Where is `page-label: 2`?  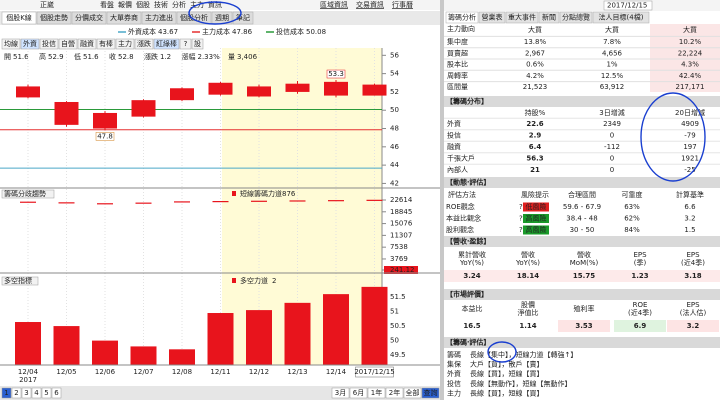 page-label: 2 is located at coordinates (16, 393).